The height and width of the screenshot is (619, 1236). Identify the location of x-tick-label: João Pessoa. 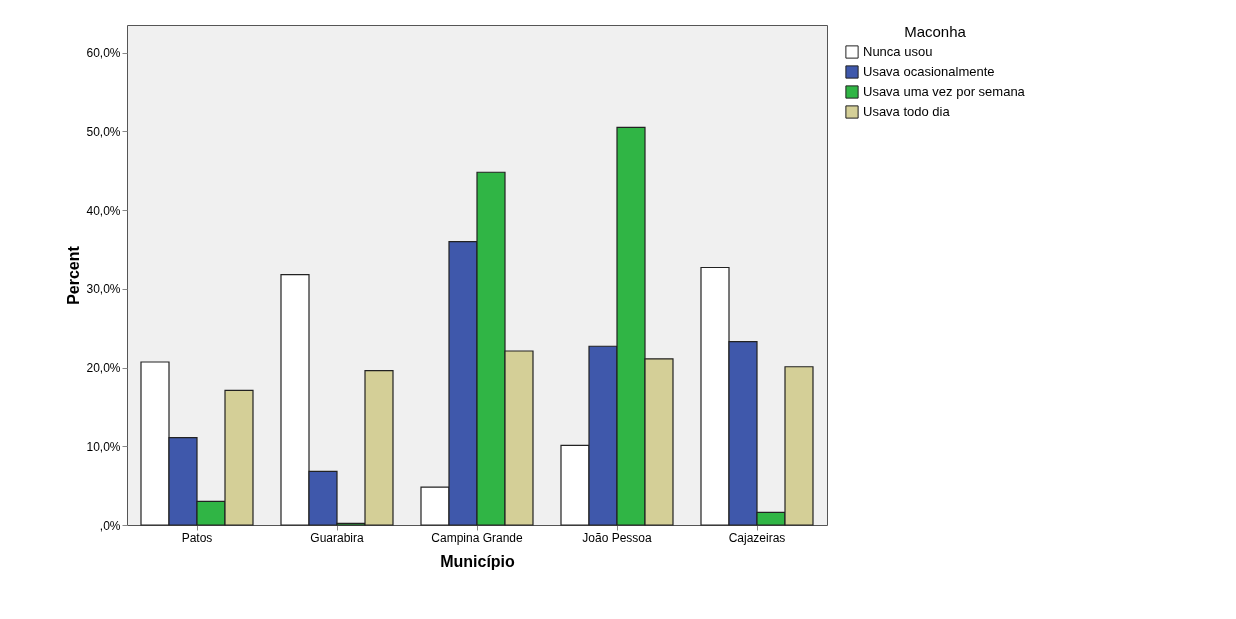
(617, 537).